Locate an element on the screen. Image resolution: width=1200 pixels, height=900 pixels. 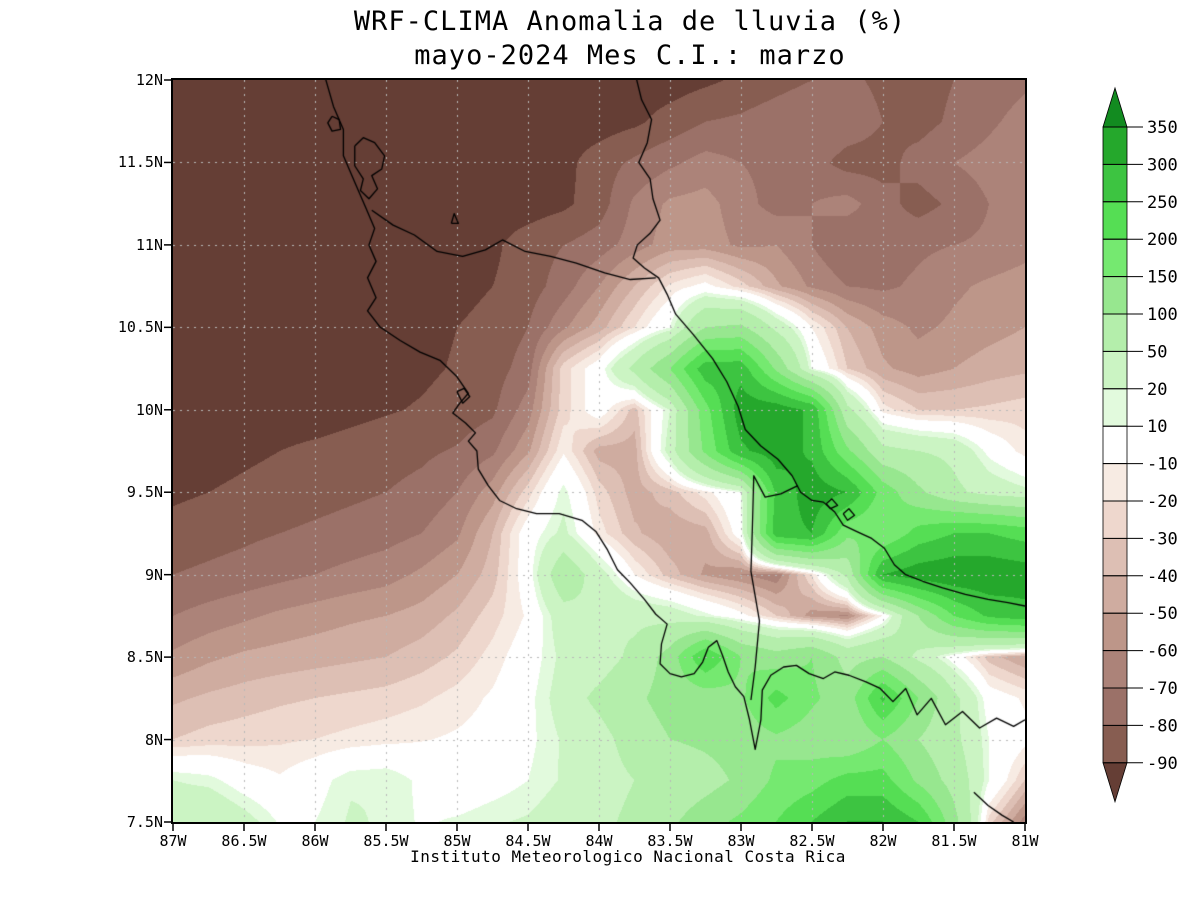
x-tick-label: 81.5W is located at coordinates (954, 841).